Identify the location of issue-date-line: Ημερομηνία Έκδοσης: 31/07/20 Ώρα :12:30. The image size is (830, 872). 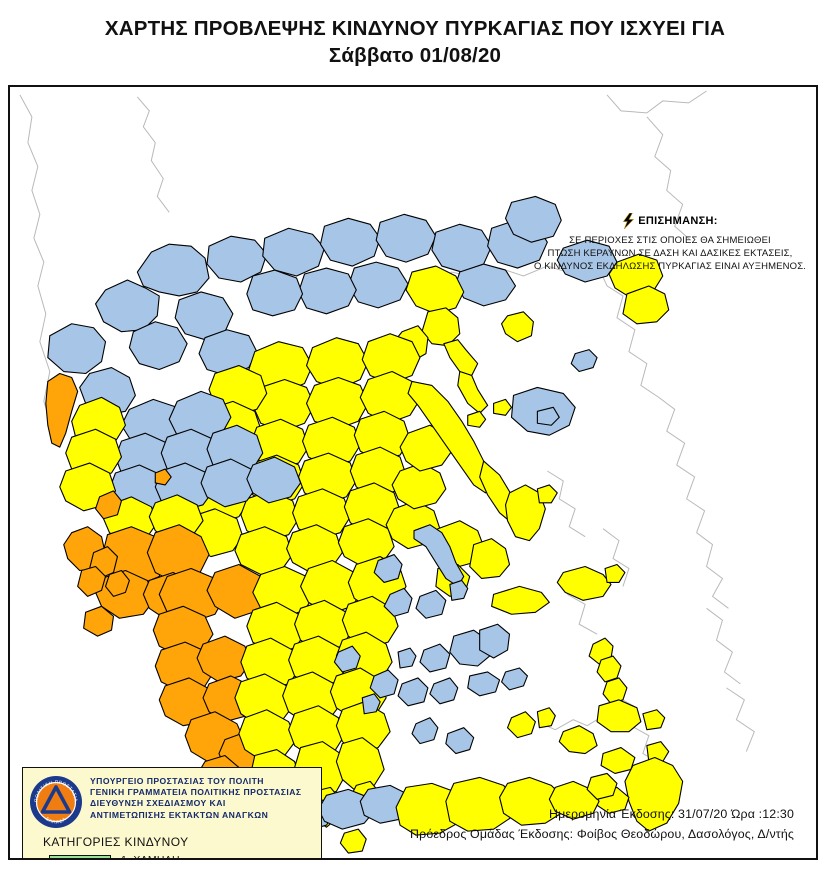
(671, 814).